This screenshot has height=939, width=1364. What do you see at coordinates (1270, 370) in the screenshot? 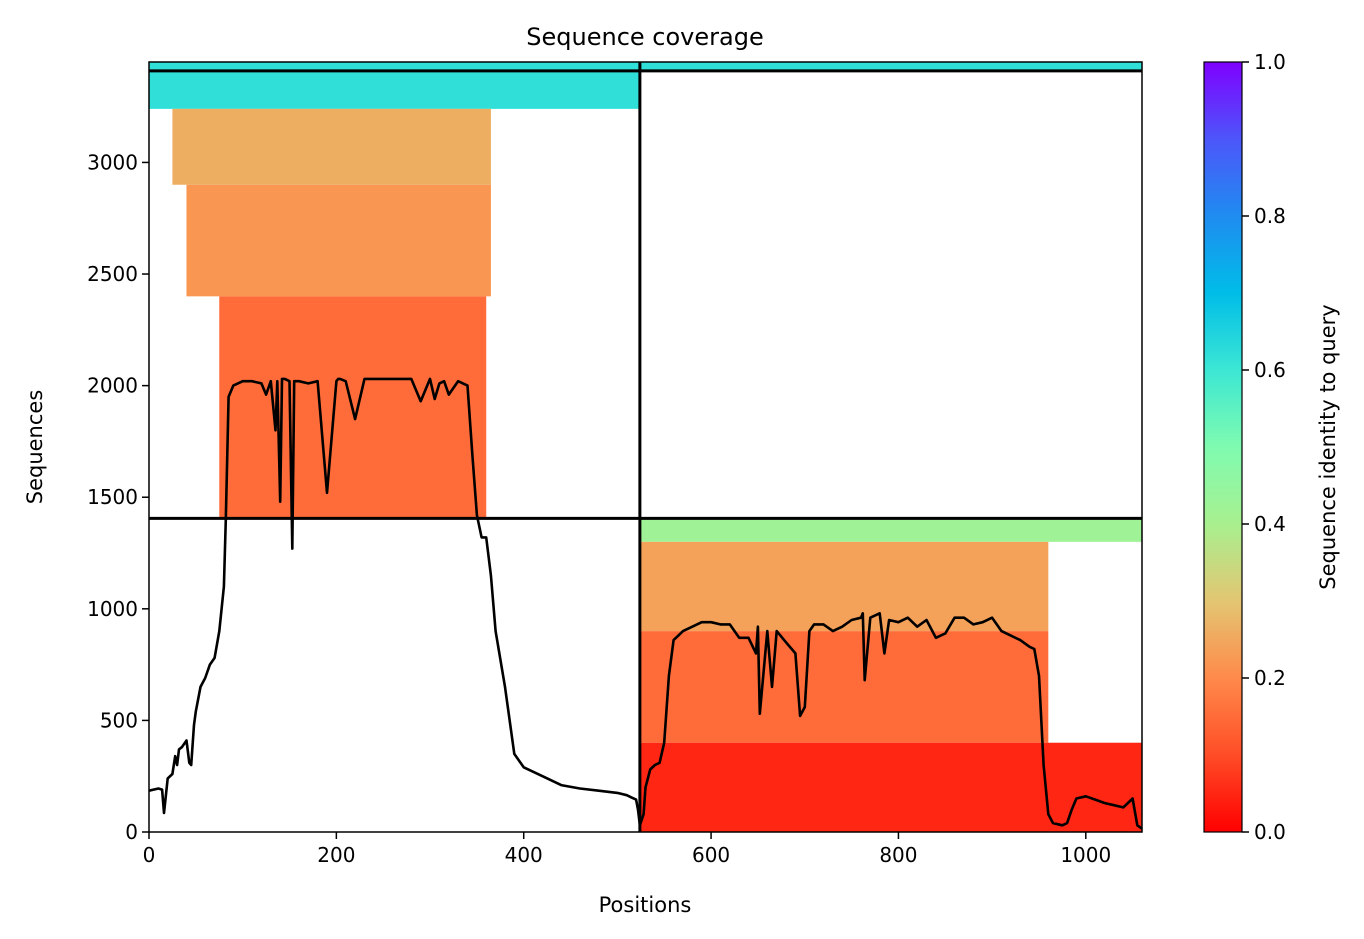
I see `colorbar-tick-label: 0.6` at bounding box center [1270, 370].